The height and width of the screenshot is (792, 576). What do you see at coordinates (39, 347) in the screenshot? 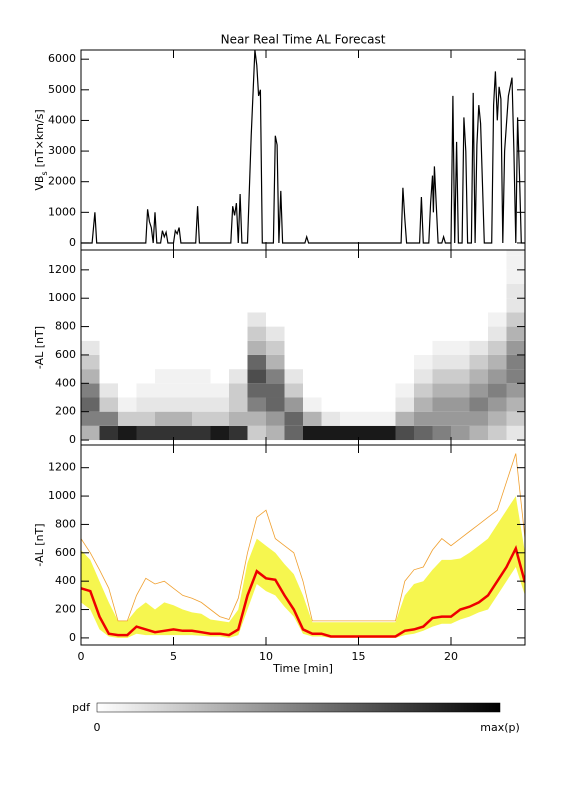
I see `y-axis-label: -AL [nT]` at bounding box center [39, 347].